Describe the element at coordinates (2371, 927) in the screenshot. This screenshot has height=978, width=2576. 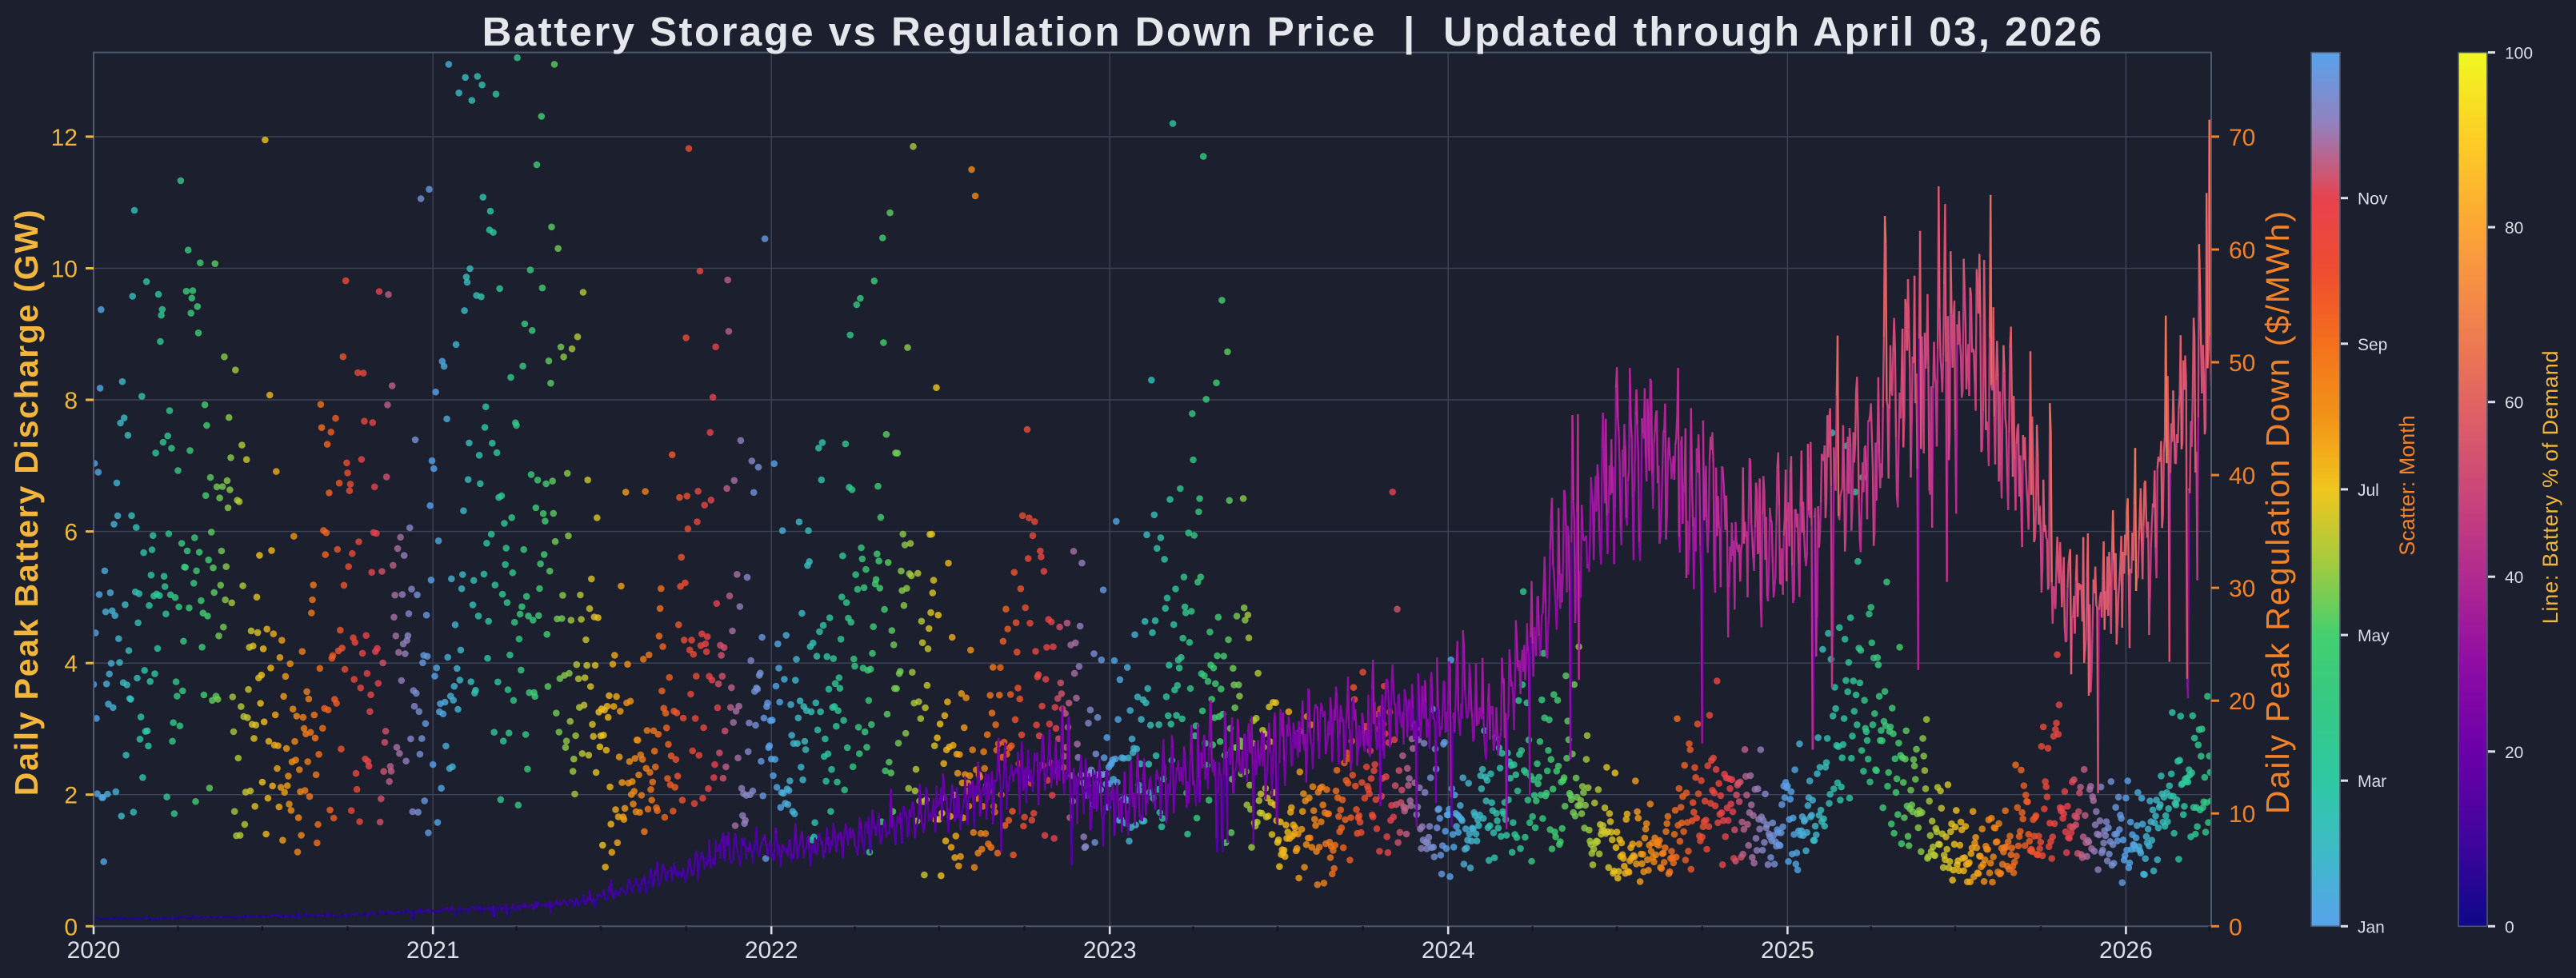
I see `svg-text: Jan` at that location.